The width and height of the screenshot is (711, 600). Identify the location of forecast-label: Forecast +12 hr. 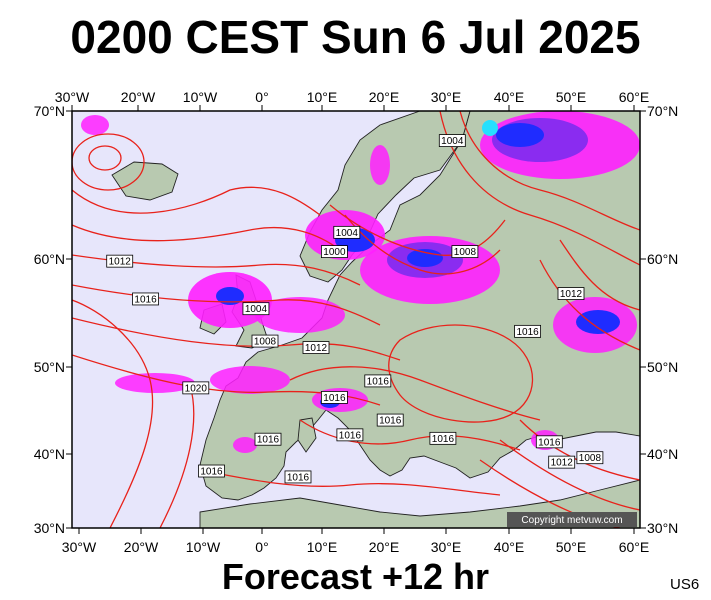
(355, 576).